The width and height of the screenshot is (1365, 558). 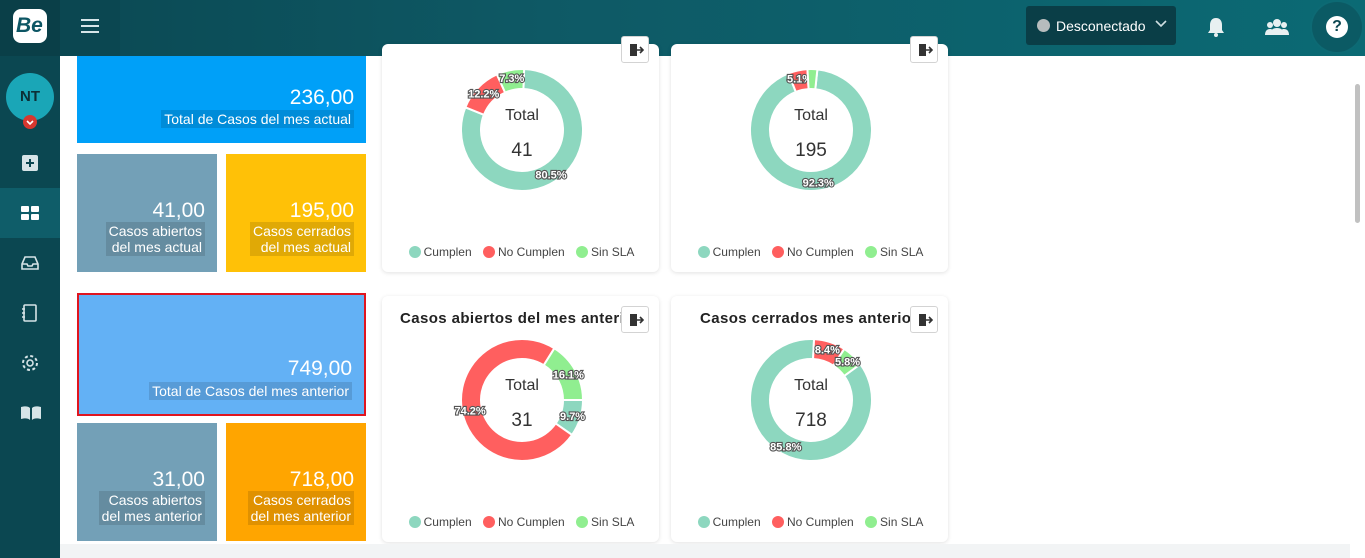 What do you see at coordinates (296, 213) in the screenshot?
I see `card-cerrados-actual: 195,00 Casos cerrados del mes actual` at bounding box center [296, 213].